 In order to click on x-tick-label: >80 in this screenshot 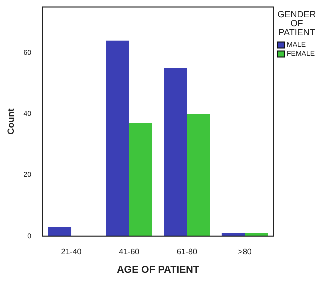, I will do `click(245, 251)`.